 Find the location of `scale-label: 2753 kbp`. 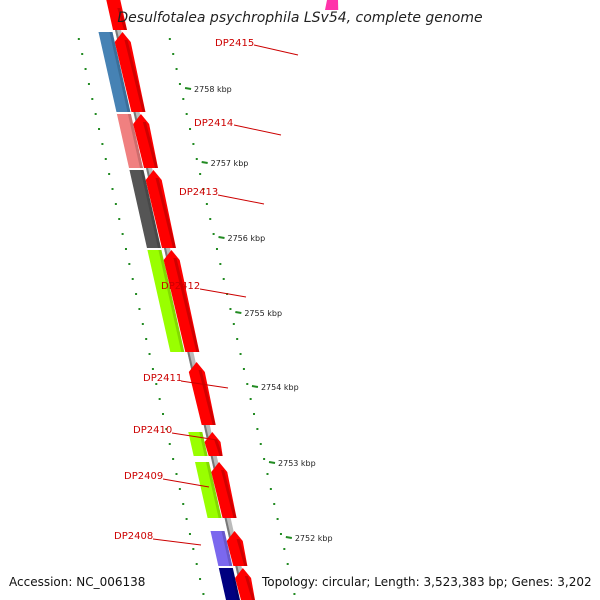

scale-label: 2753 kbp is located at coordinates (297, 463).